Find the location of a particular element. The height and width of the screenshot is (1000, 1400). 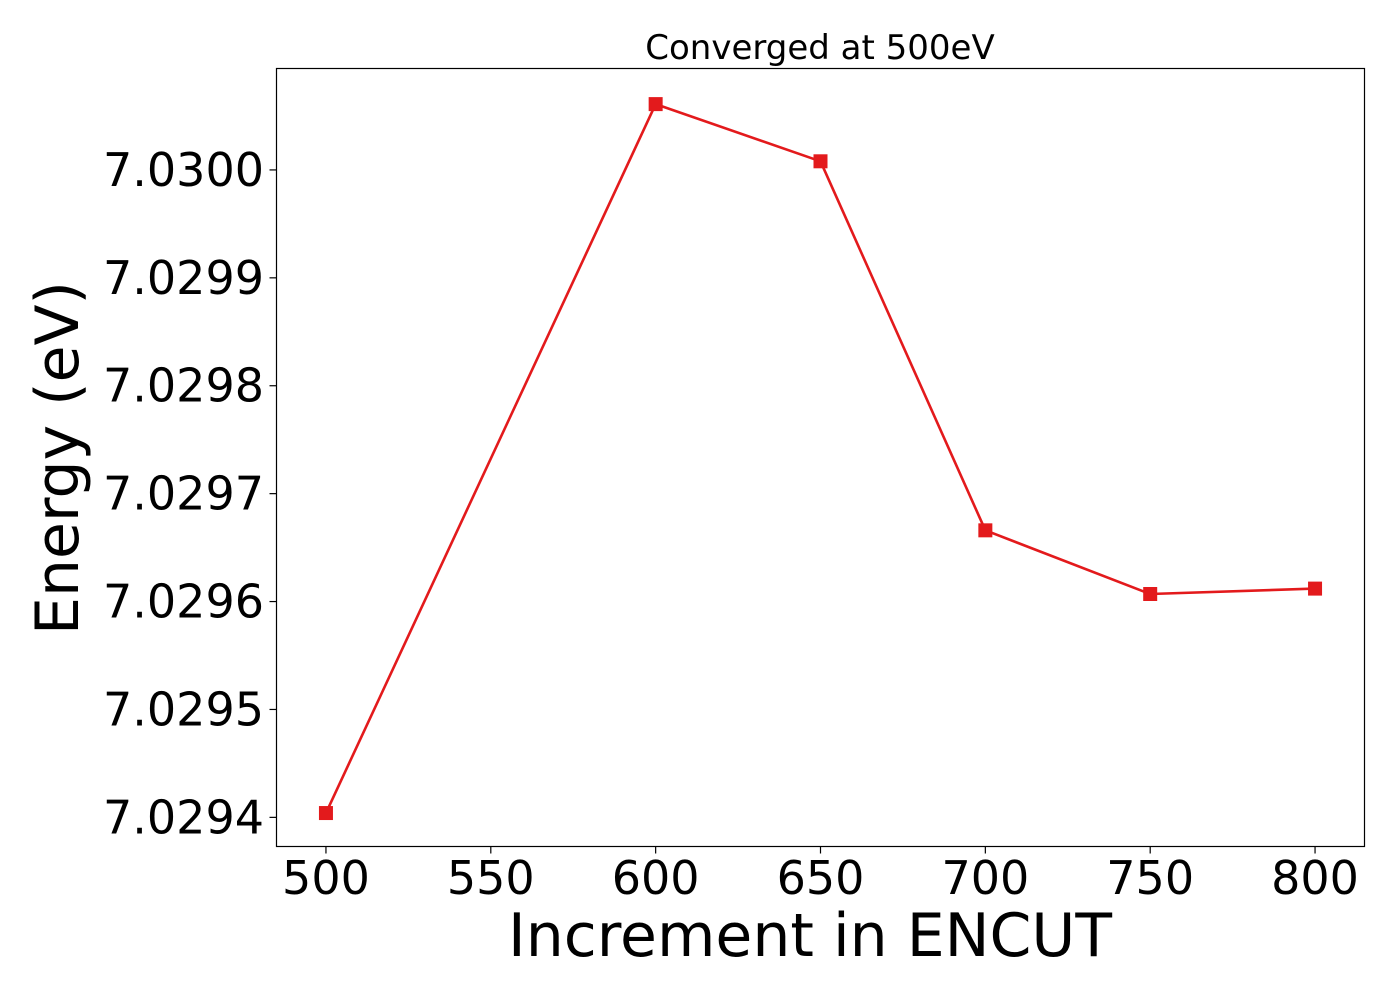

chart-title: Converged at 500eV is located at coordinates (819, 48).